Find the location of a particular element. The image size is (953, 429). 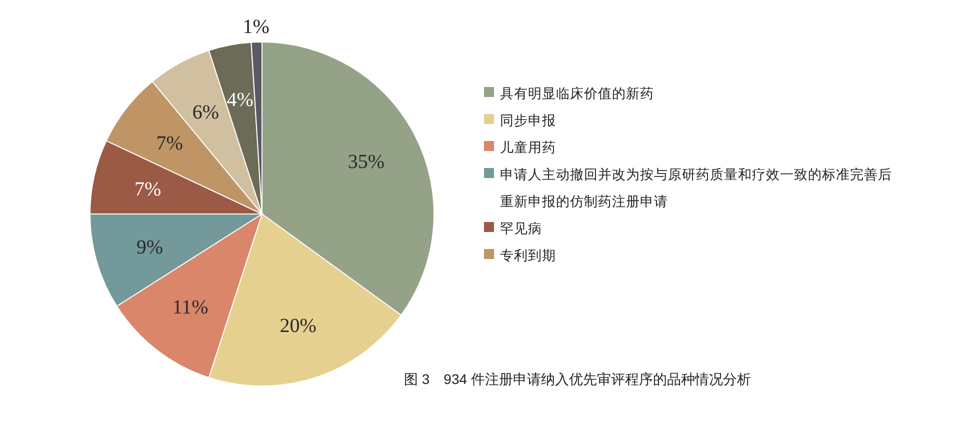

caption: 图 3 934 件注册申请纳入优先审评程序的品种情况分析 is located at coordinates (577, 379).